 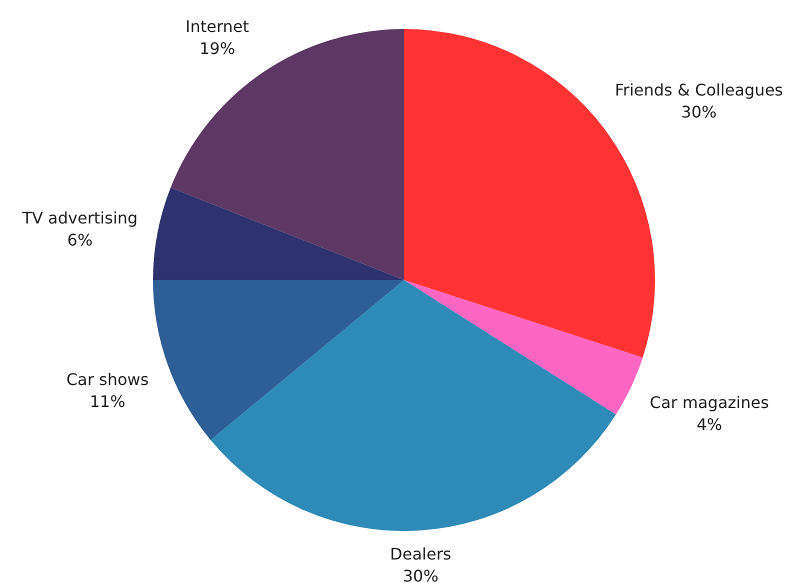 What do you see at coordinates (699, 90) in the screenshot?
I see `slice-label: Friends & Colleagues` at bounding box center [699, 90].